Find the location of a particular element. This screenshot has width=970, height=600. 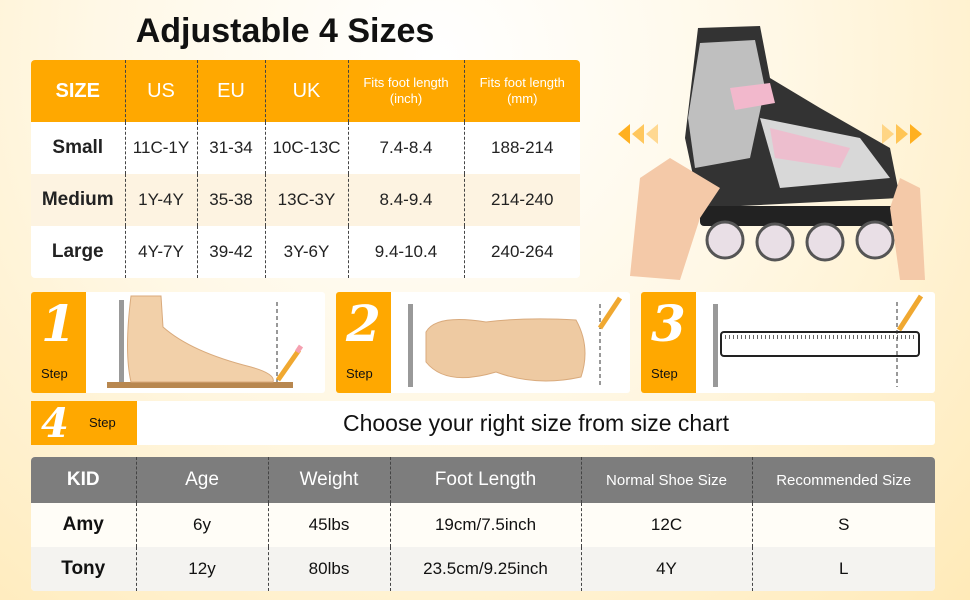

step-number: 2 is located at coordinates (363, 323).